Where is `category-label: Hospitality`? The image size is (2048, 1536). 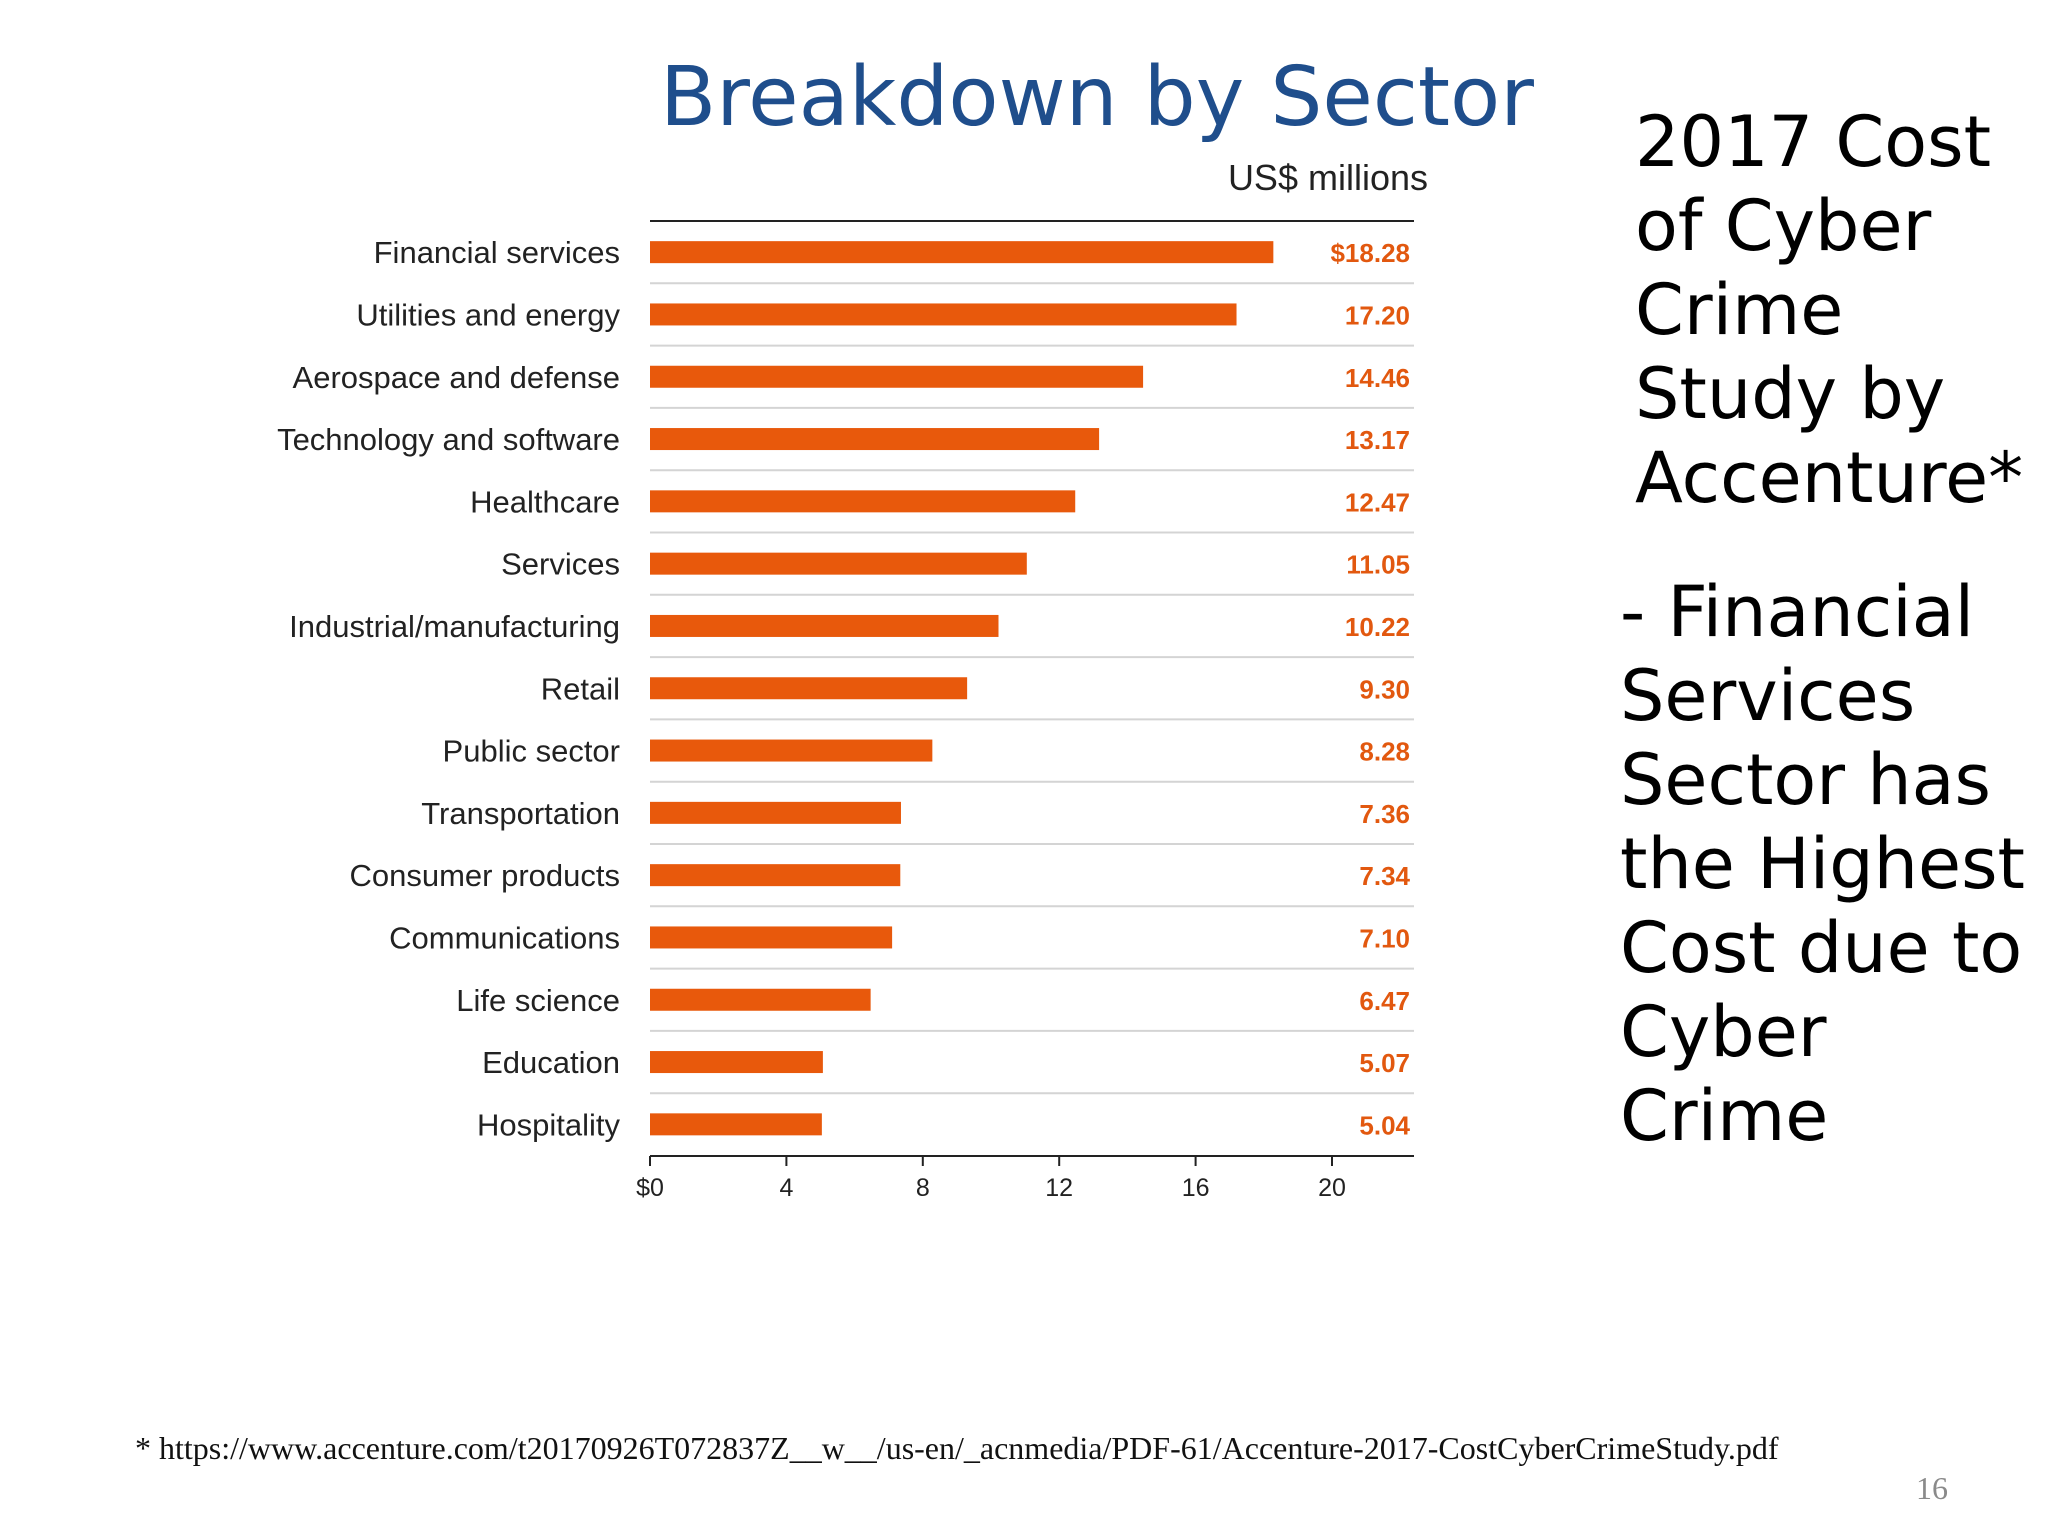 category-label: Hospitality is located at coordinates (548, 1124).